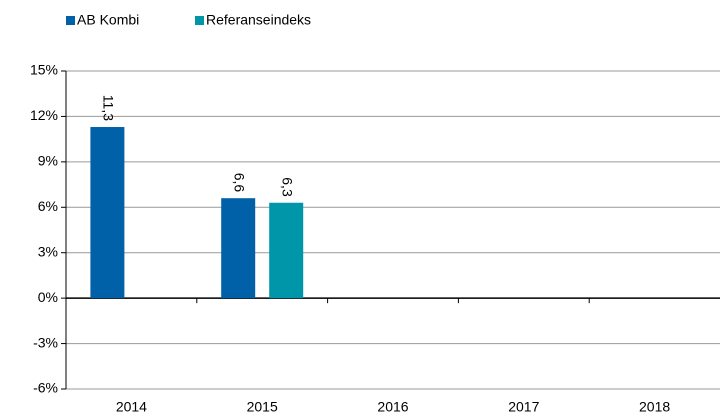  Describe the element at coordinates (45, 342) in the screenshot. I see `y-tick-label: -3%` at that location.